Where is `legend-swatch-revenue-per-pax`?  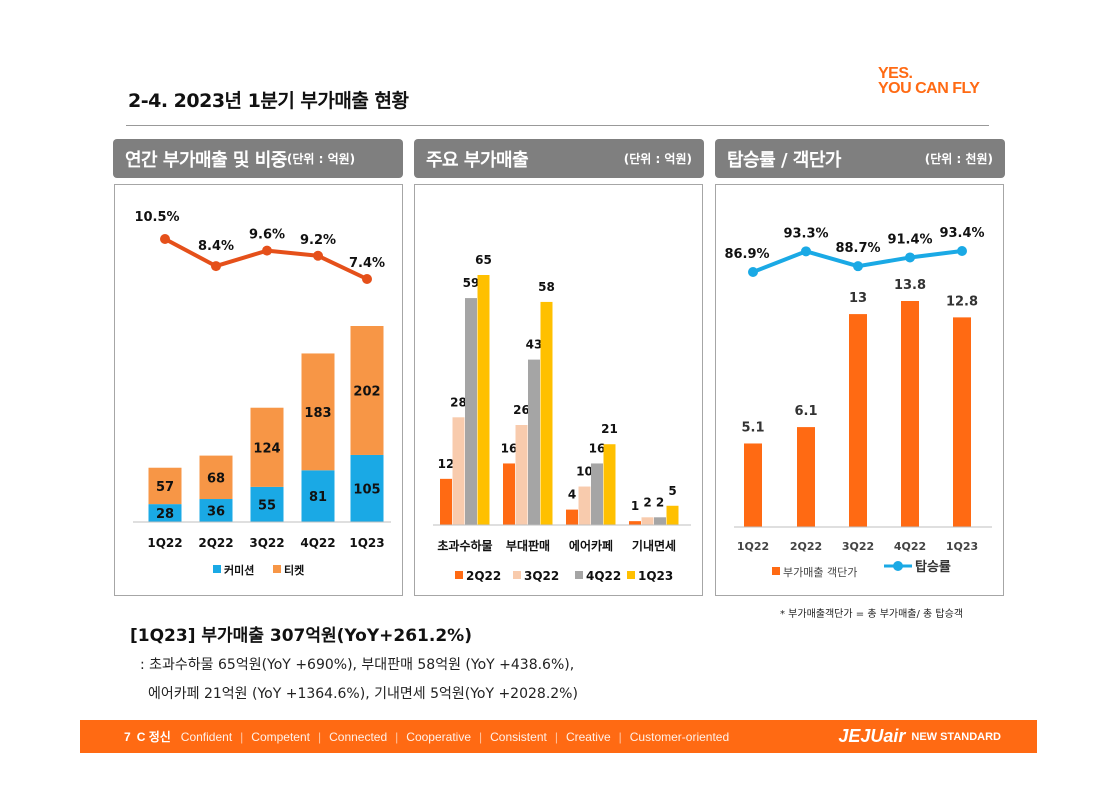
legend-swatch-revenue-per-pax is located at coordinates (776, 571).